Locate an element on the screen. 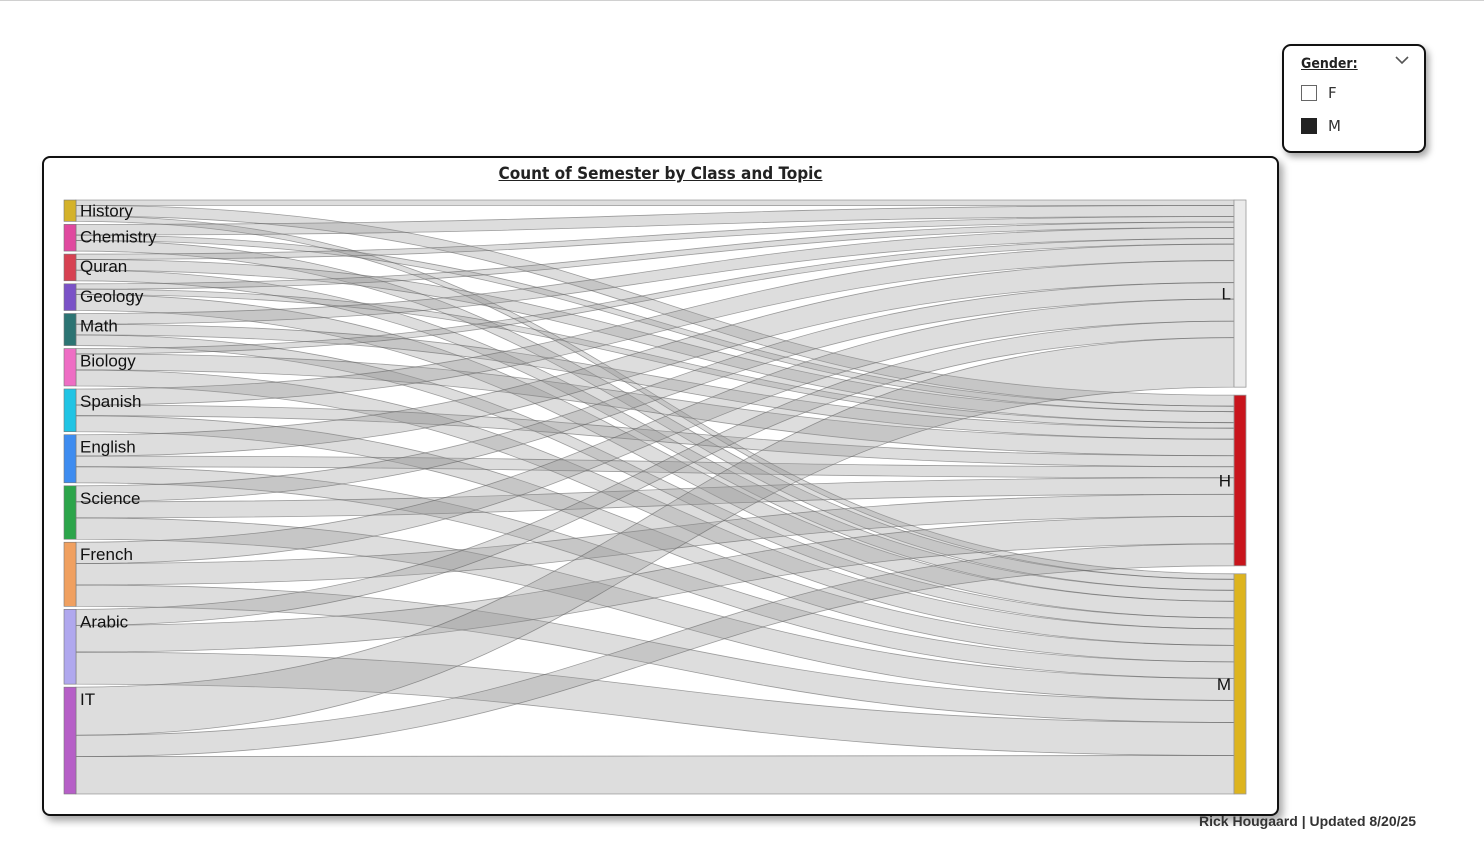 The height and width of the screenshot is (858, 1484). node-arabic is located at coordinates (70, 647).